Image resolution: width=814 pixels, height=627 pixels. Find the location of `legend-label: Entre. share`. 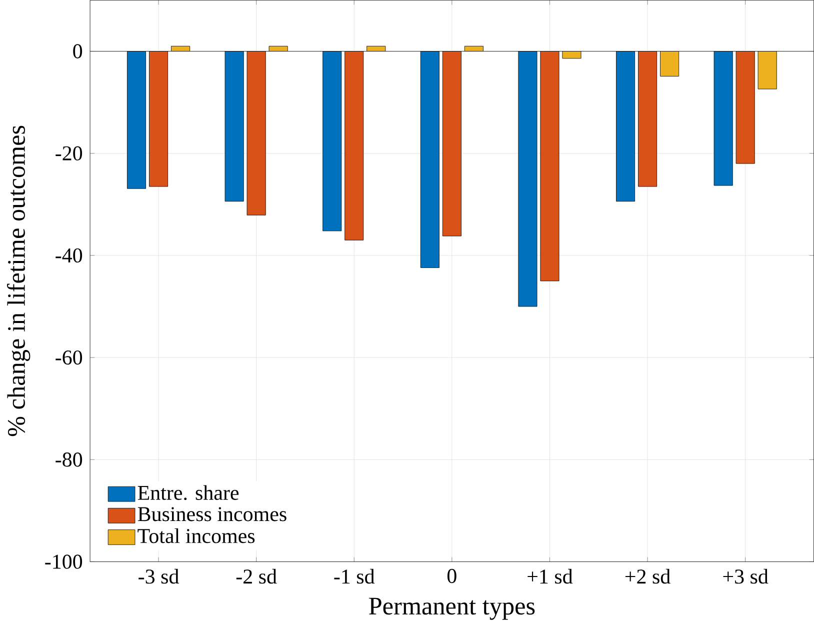

legend-label: Entre. share is located at coordinates (188, 492).